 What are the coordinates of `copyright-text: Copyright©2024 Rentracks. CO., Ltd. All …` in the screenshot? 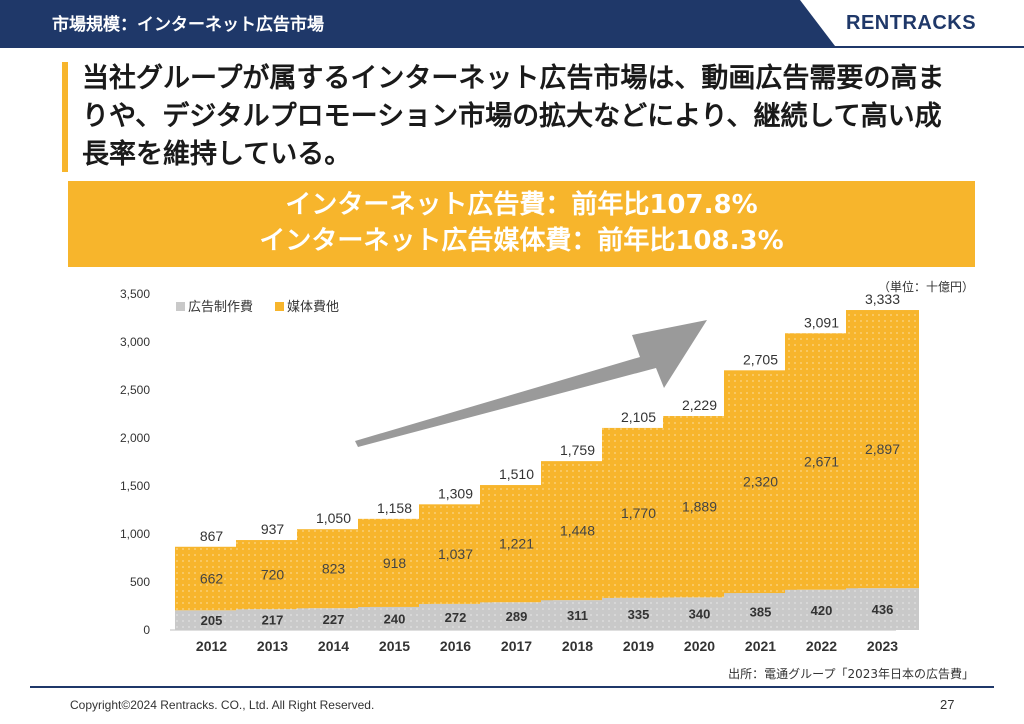 It's located at (222, 705).